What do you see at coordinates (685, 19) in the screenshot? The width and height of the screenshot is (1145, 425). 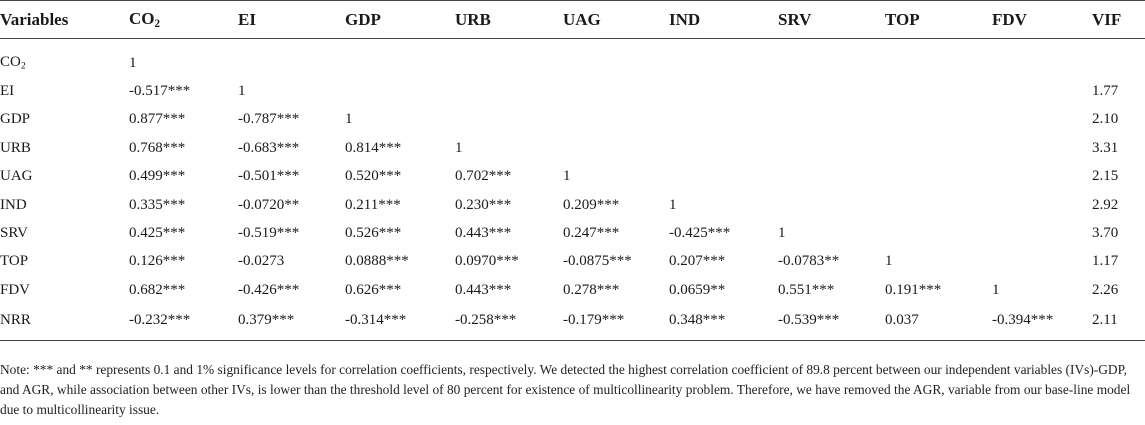 I see `column-header-text: IND` at bounding box center [685, 19].